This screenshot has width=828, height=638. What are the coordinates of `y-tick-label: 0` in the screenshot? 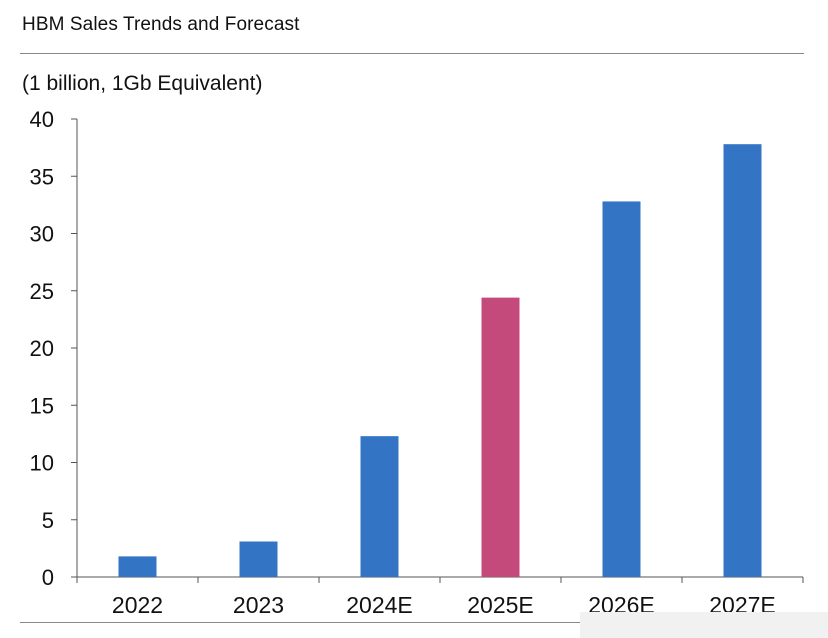 It's located at (48, 577).